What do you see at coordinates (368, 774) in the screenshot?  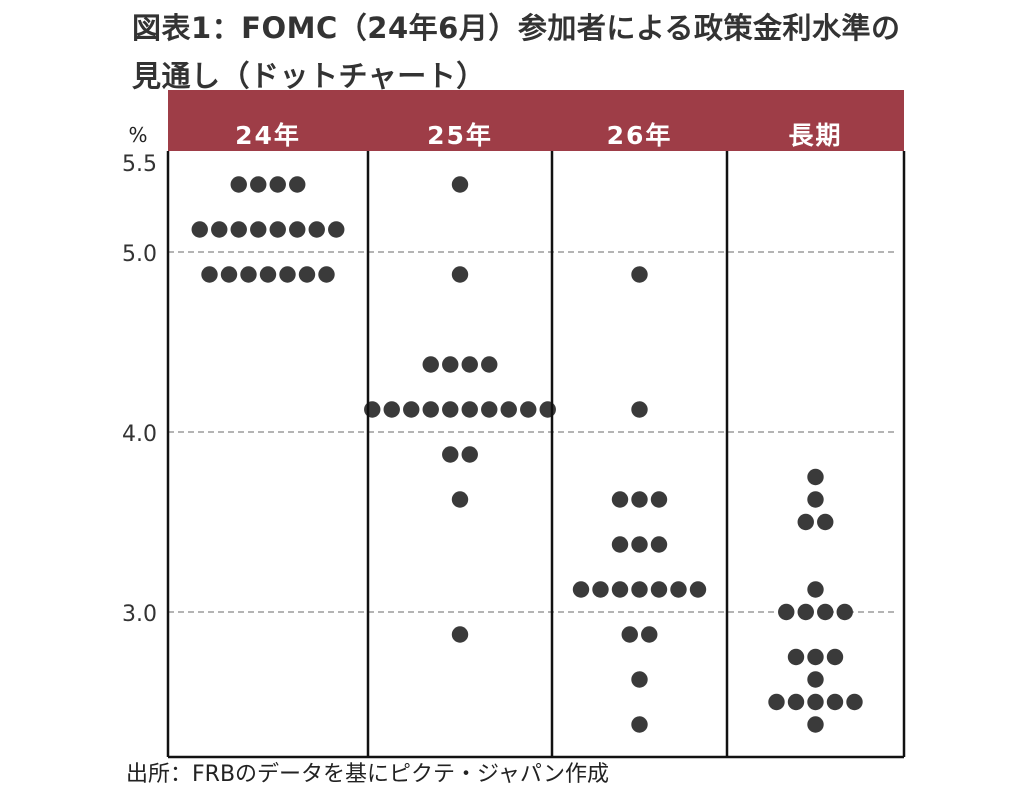 I see `source-note: 出所：FRBのデータを基にピクテ・ジャパン作成` at bounding box center [368, 774].